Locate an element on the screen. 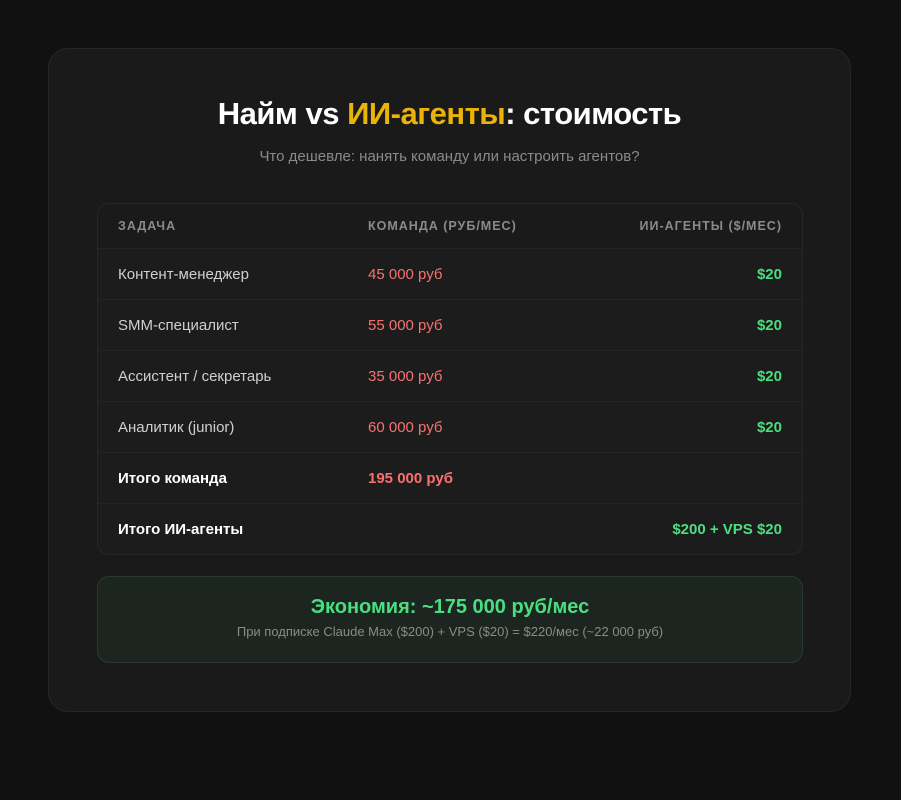 This screenshot has height=800, width=901. table-row: SMM-специалист 55 000 руб $20 is located at coordinates (450, 324).